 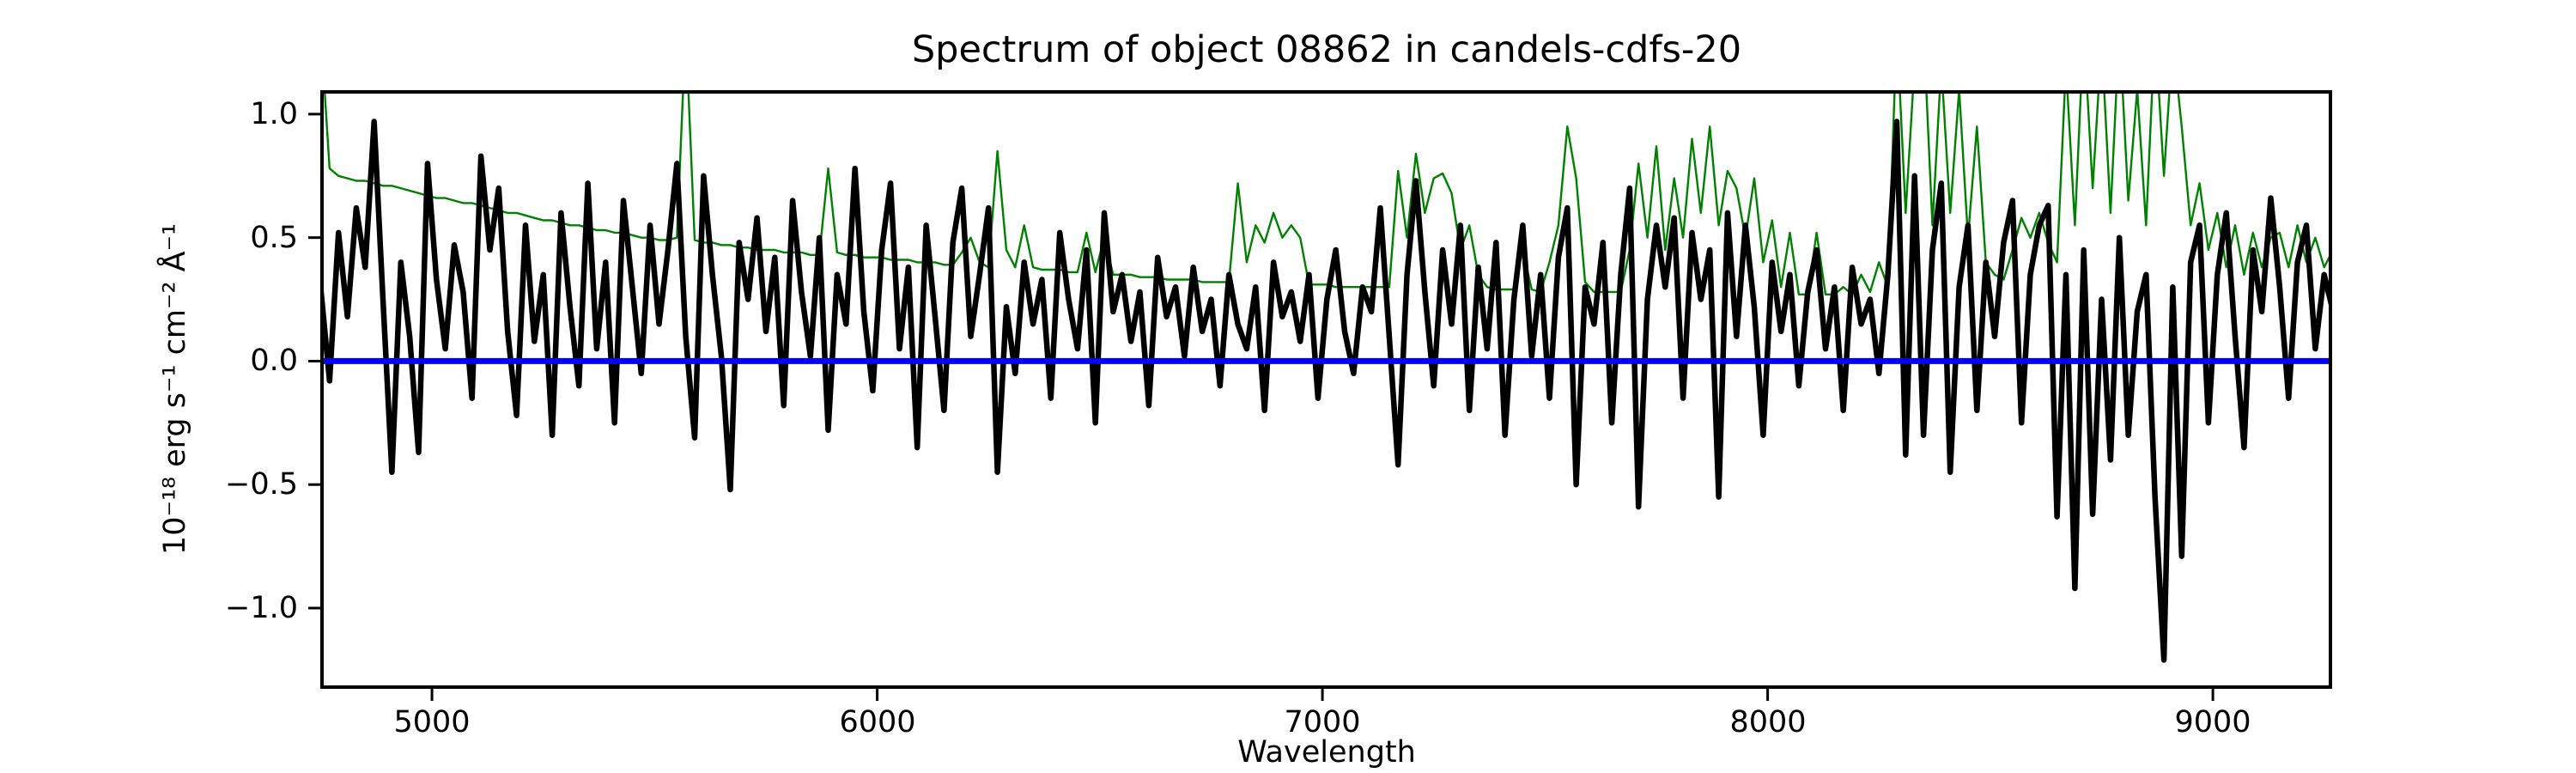 I want to click on x-tick-label: 5000, so click(x=432, y=722).